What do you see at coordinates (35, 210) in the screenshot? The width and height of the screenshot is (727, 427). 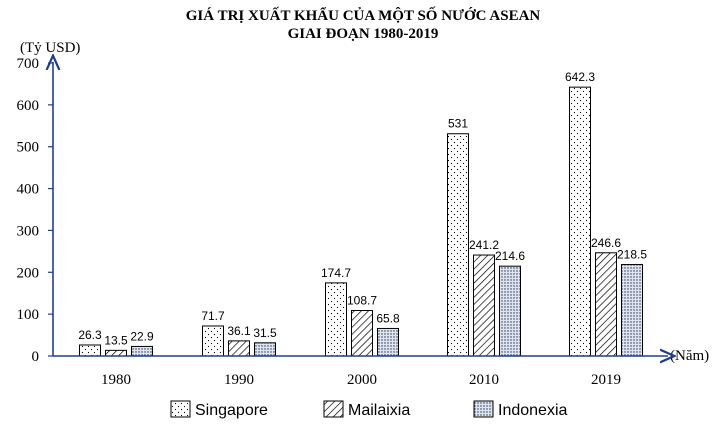 I see `y-axis-ticks: 0 100 200 300 400 500 600 700` at bounding box center [35, 210].